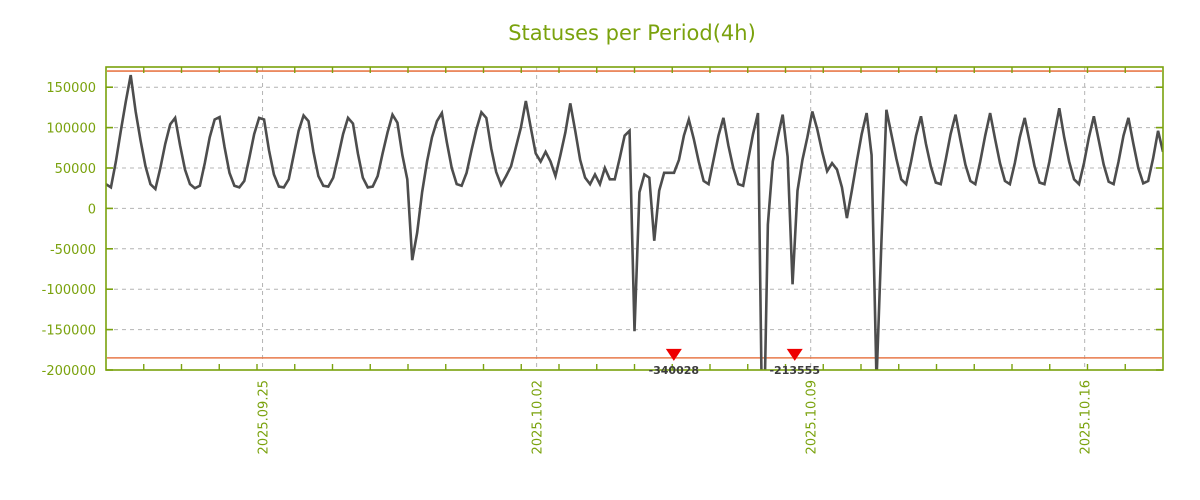  I want to click on annotation-min-1: -340028, so click(674, 362).